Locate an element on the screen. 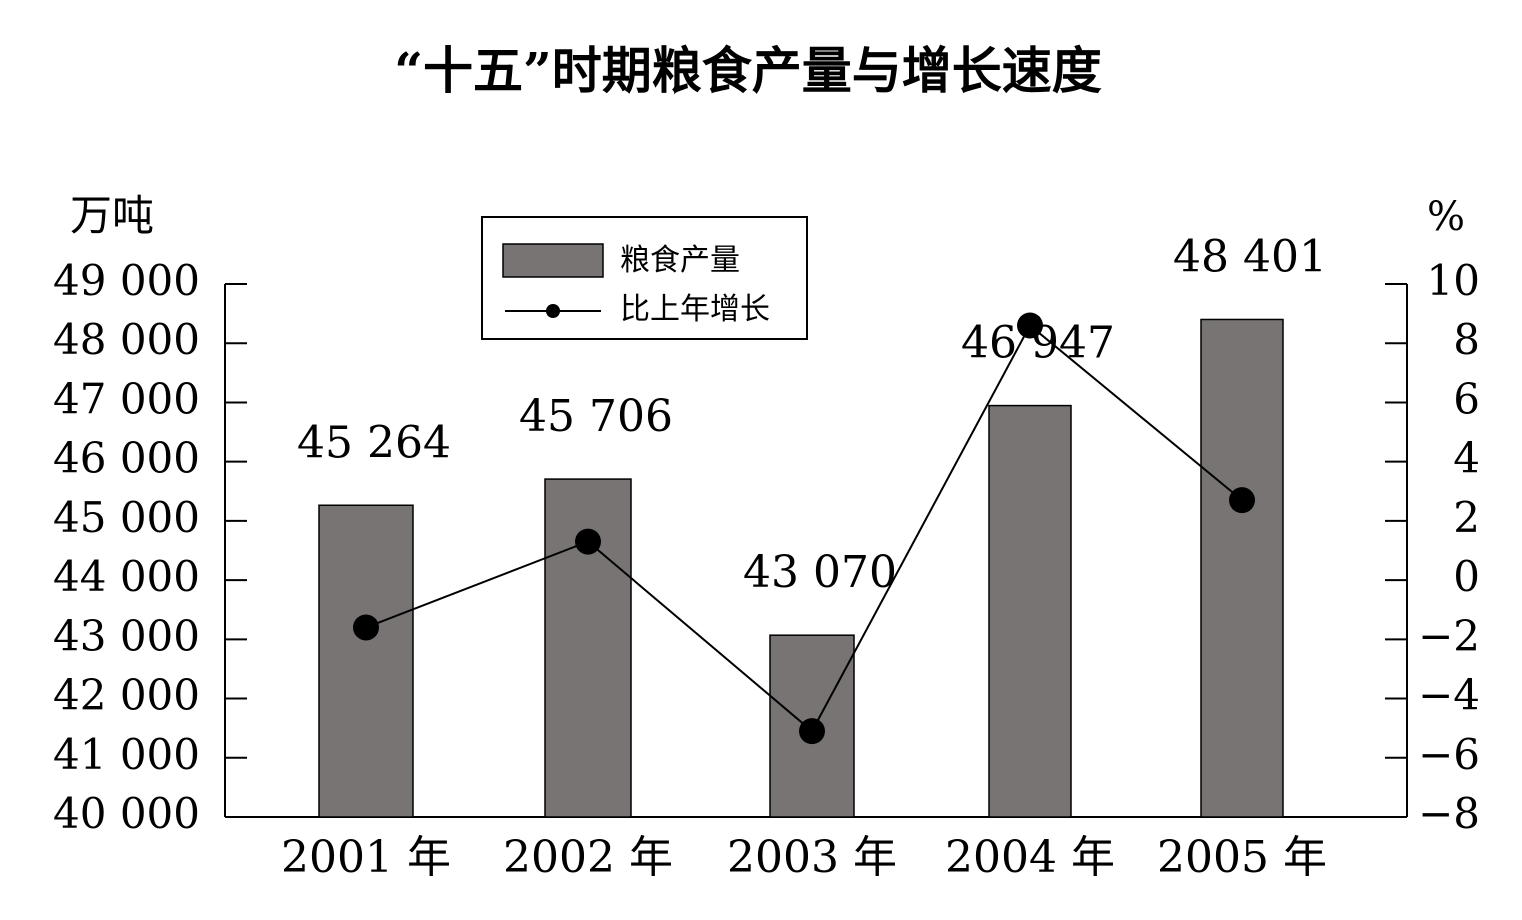  right-axis-tick-label: 6 is located at coordinates (1466, 398).